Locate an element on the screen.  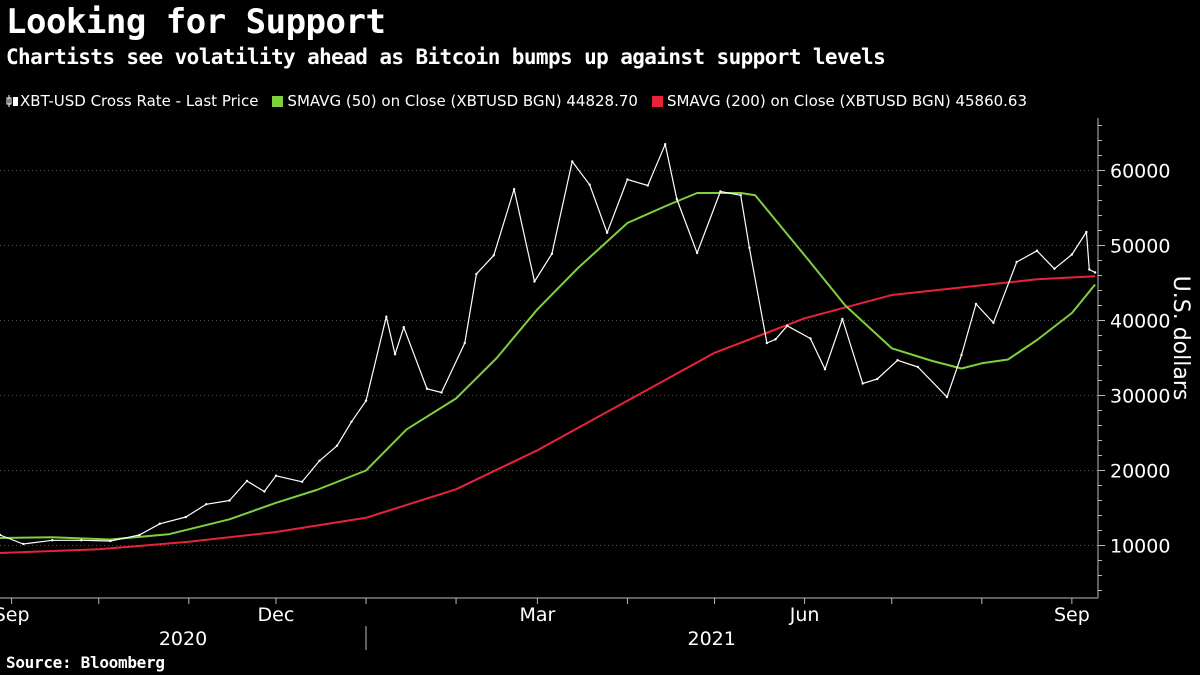
x-tick-label: Mar is located at coordinates (537, 615).